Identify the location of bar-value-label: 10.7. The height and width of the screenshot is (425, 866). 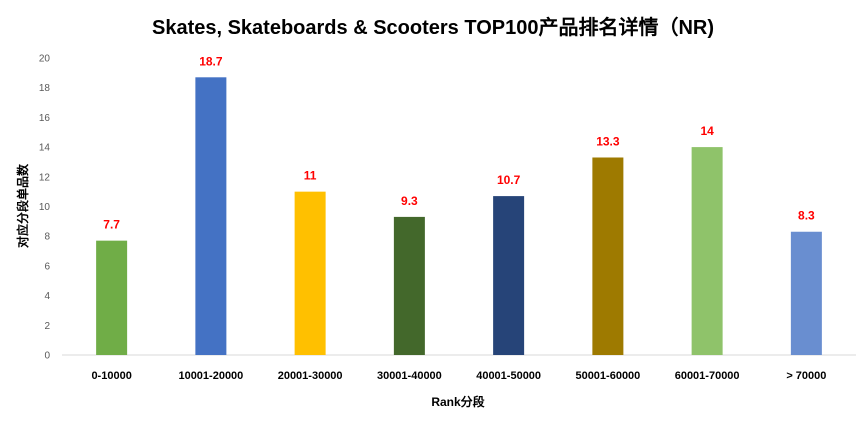
(509, 180).